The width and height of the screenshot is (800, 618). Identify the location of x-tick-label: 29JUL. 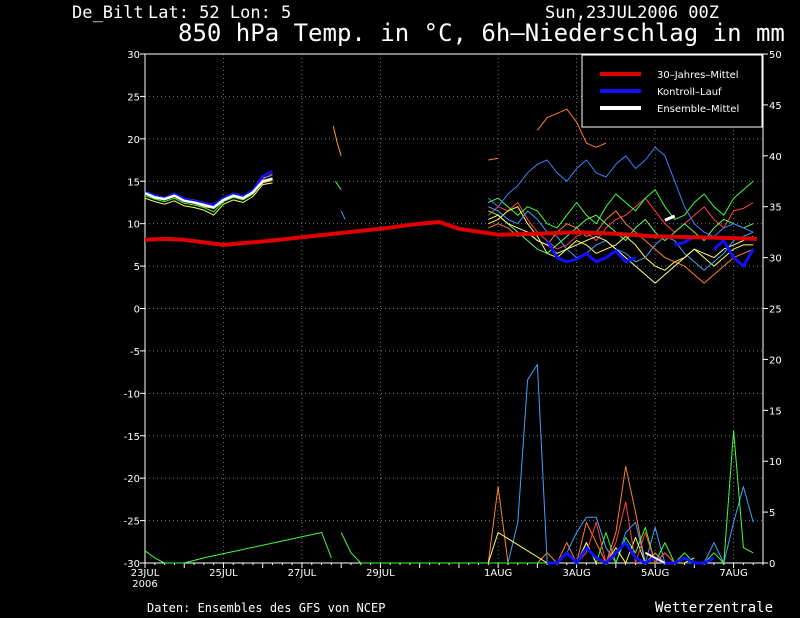
(380, 573).